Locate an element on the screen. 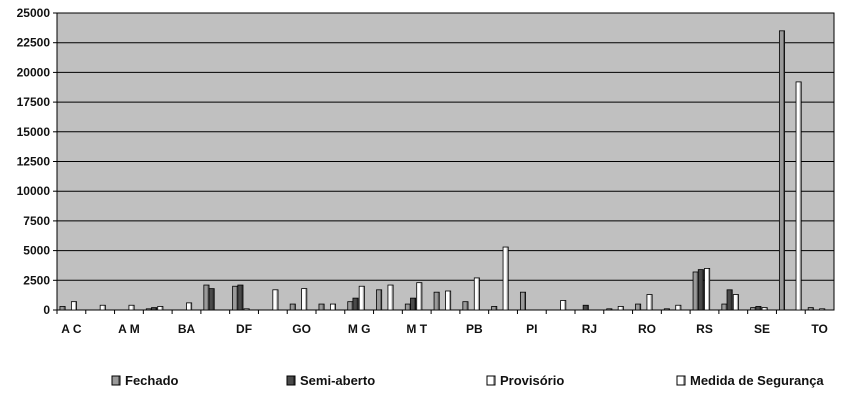 The width and height of the screenshot is (841, 397). legend-item: Medida de Segurança is located at coordinates (750, 380).